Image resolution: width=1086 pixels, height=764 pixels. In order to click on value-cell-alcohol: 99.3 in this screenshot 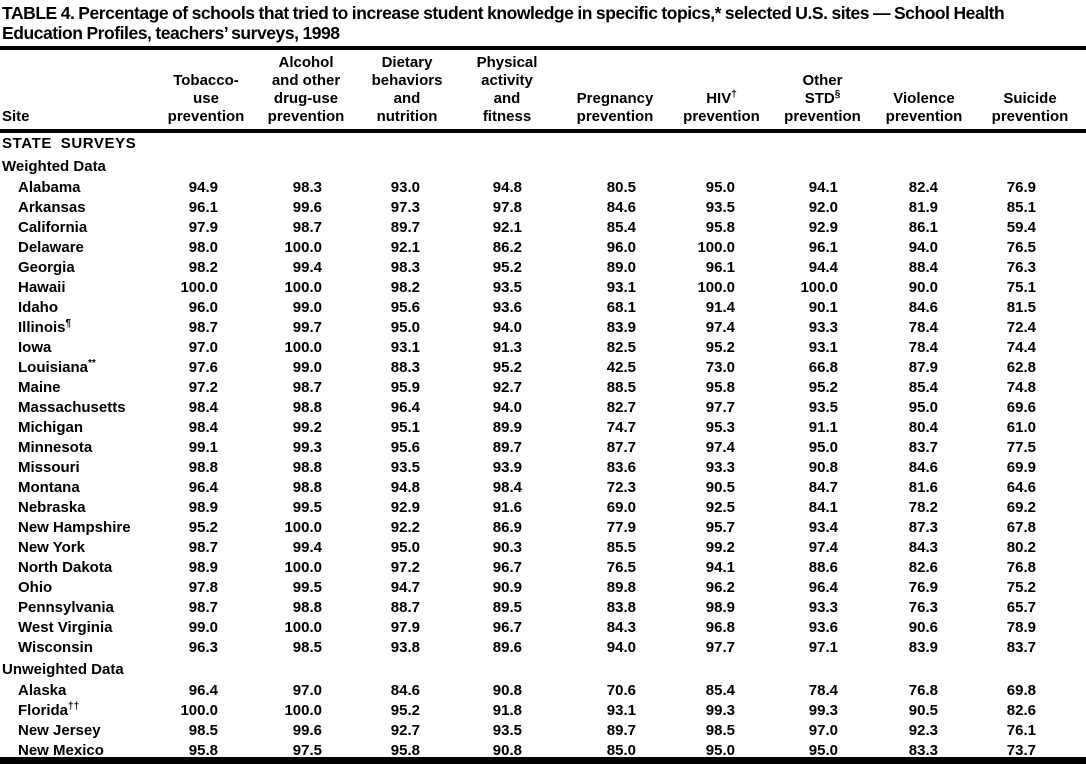, I will do `click(307, 447)`.